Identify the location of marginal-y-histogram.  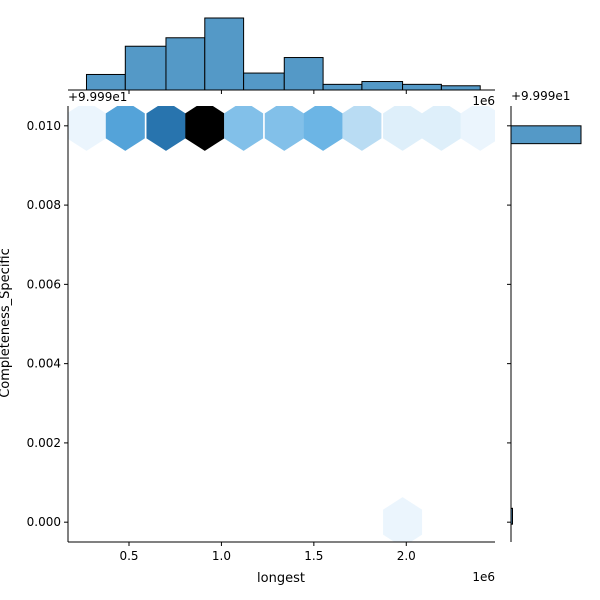
(544, 324).